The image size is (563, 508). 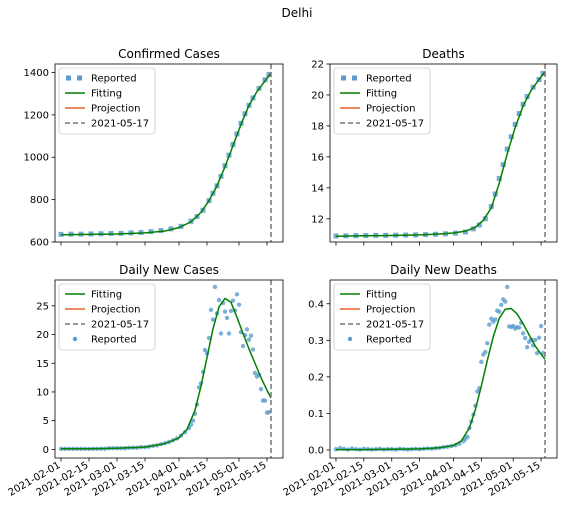 What do you see at coordinates (42, 306) in the screenshot?
I see `y-tick-label: 25` at bounding box center [42, 306].